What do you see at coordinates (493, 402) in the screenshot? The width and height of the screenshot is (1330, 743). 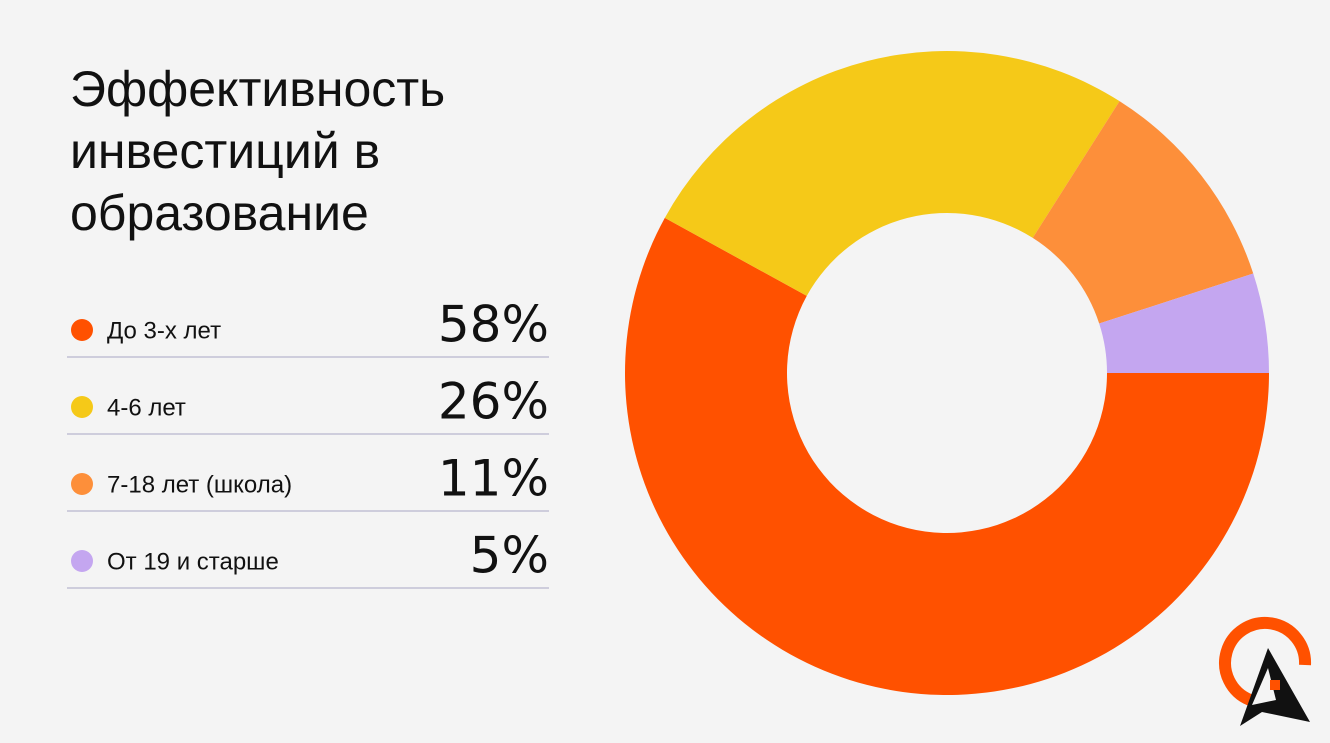 I see `value-label: 26%` at bounding box center [493, 402].